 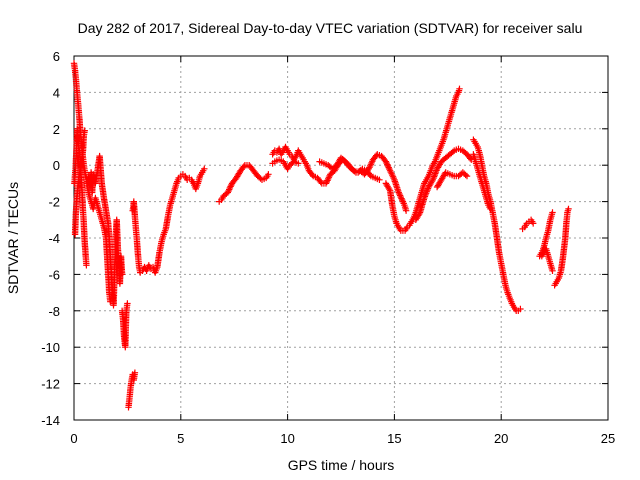 I want to click on x-tick-label: 15, so click(x=394, y=438).